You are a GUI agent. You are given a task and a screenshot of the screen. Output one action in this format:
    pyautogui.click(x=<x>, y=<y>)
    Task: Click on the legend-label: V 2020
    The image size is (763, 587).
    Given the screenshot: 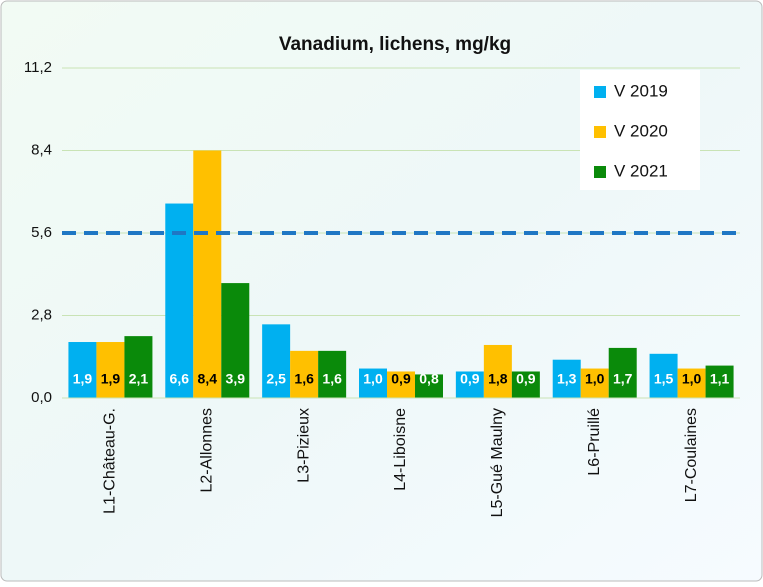 What is the action you would take?
    pyautogui.click(x=641, y=130)
    